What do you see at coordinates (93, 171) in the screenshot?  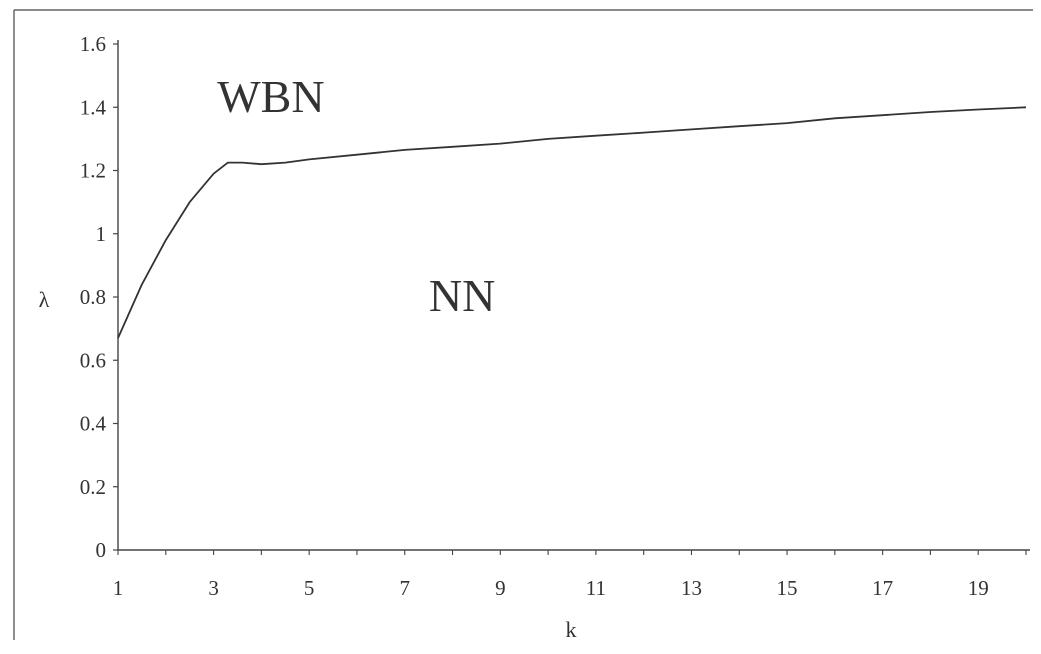 I see `y-tick-label: 1.2` at bounding box center [93, 171].